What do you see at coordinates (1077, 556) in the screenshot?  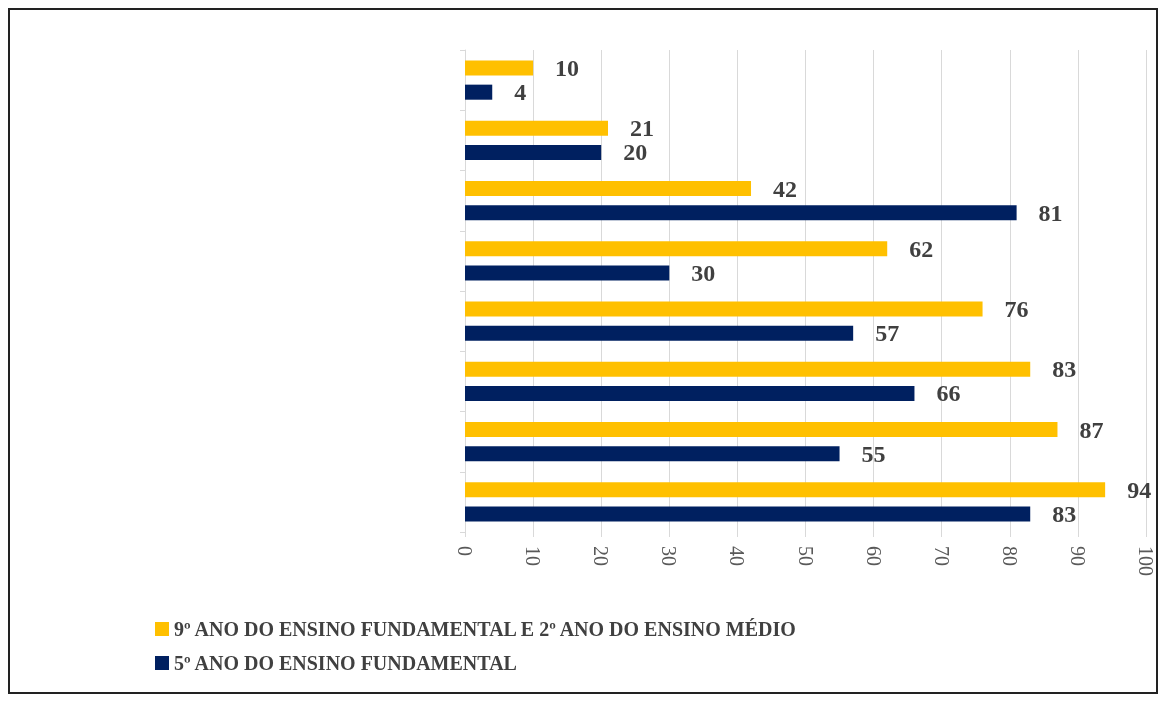 I see `x-tick-label: 90` at bounding box center [1077, 556].